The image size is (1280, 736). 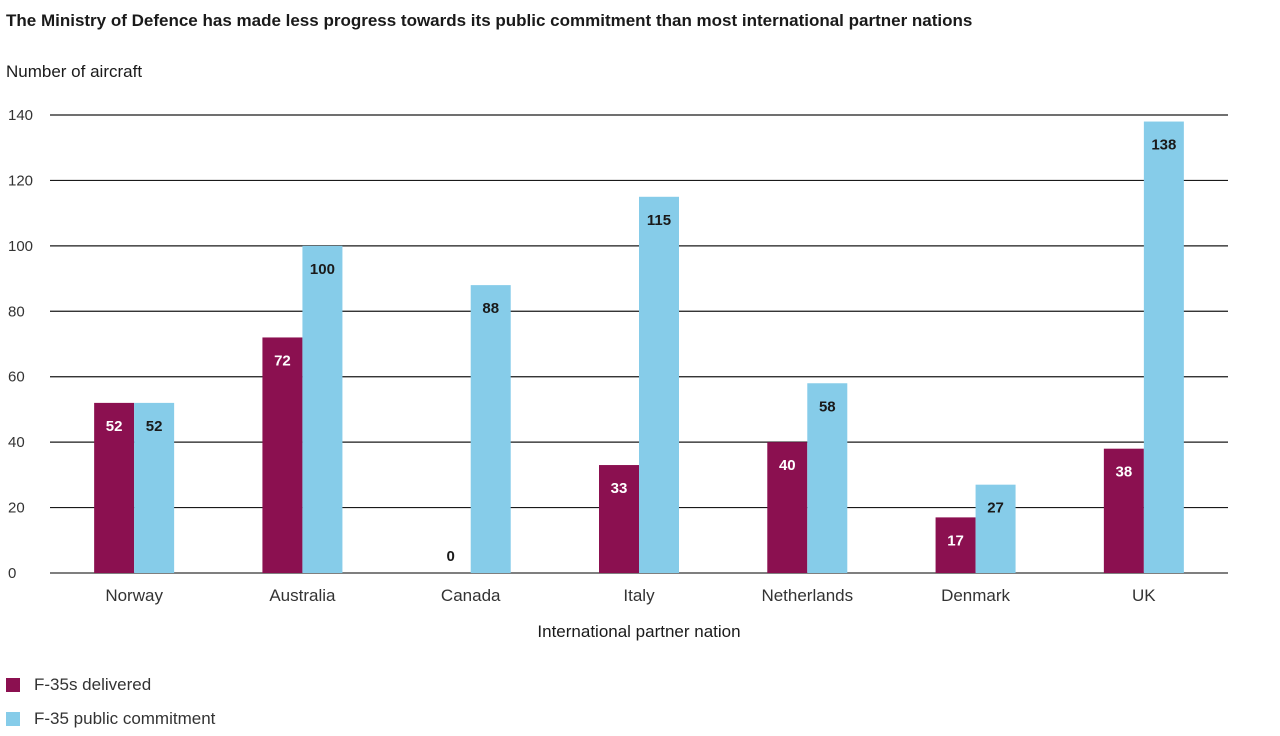 I want to click on legend: F-35s delivered F-35 public commitment, so click(x=110, y=702).